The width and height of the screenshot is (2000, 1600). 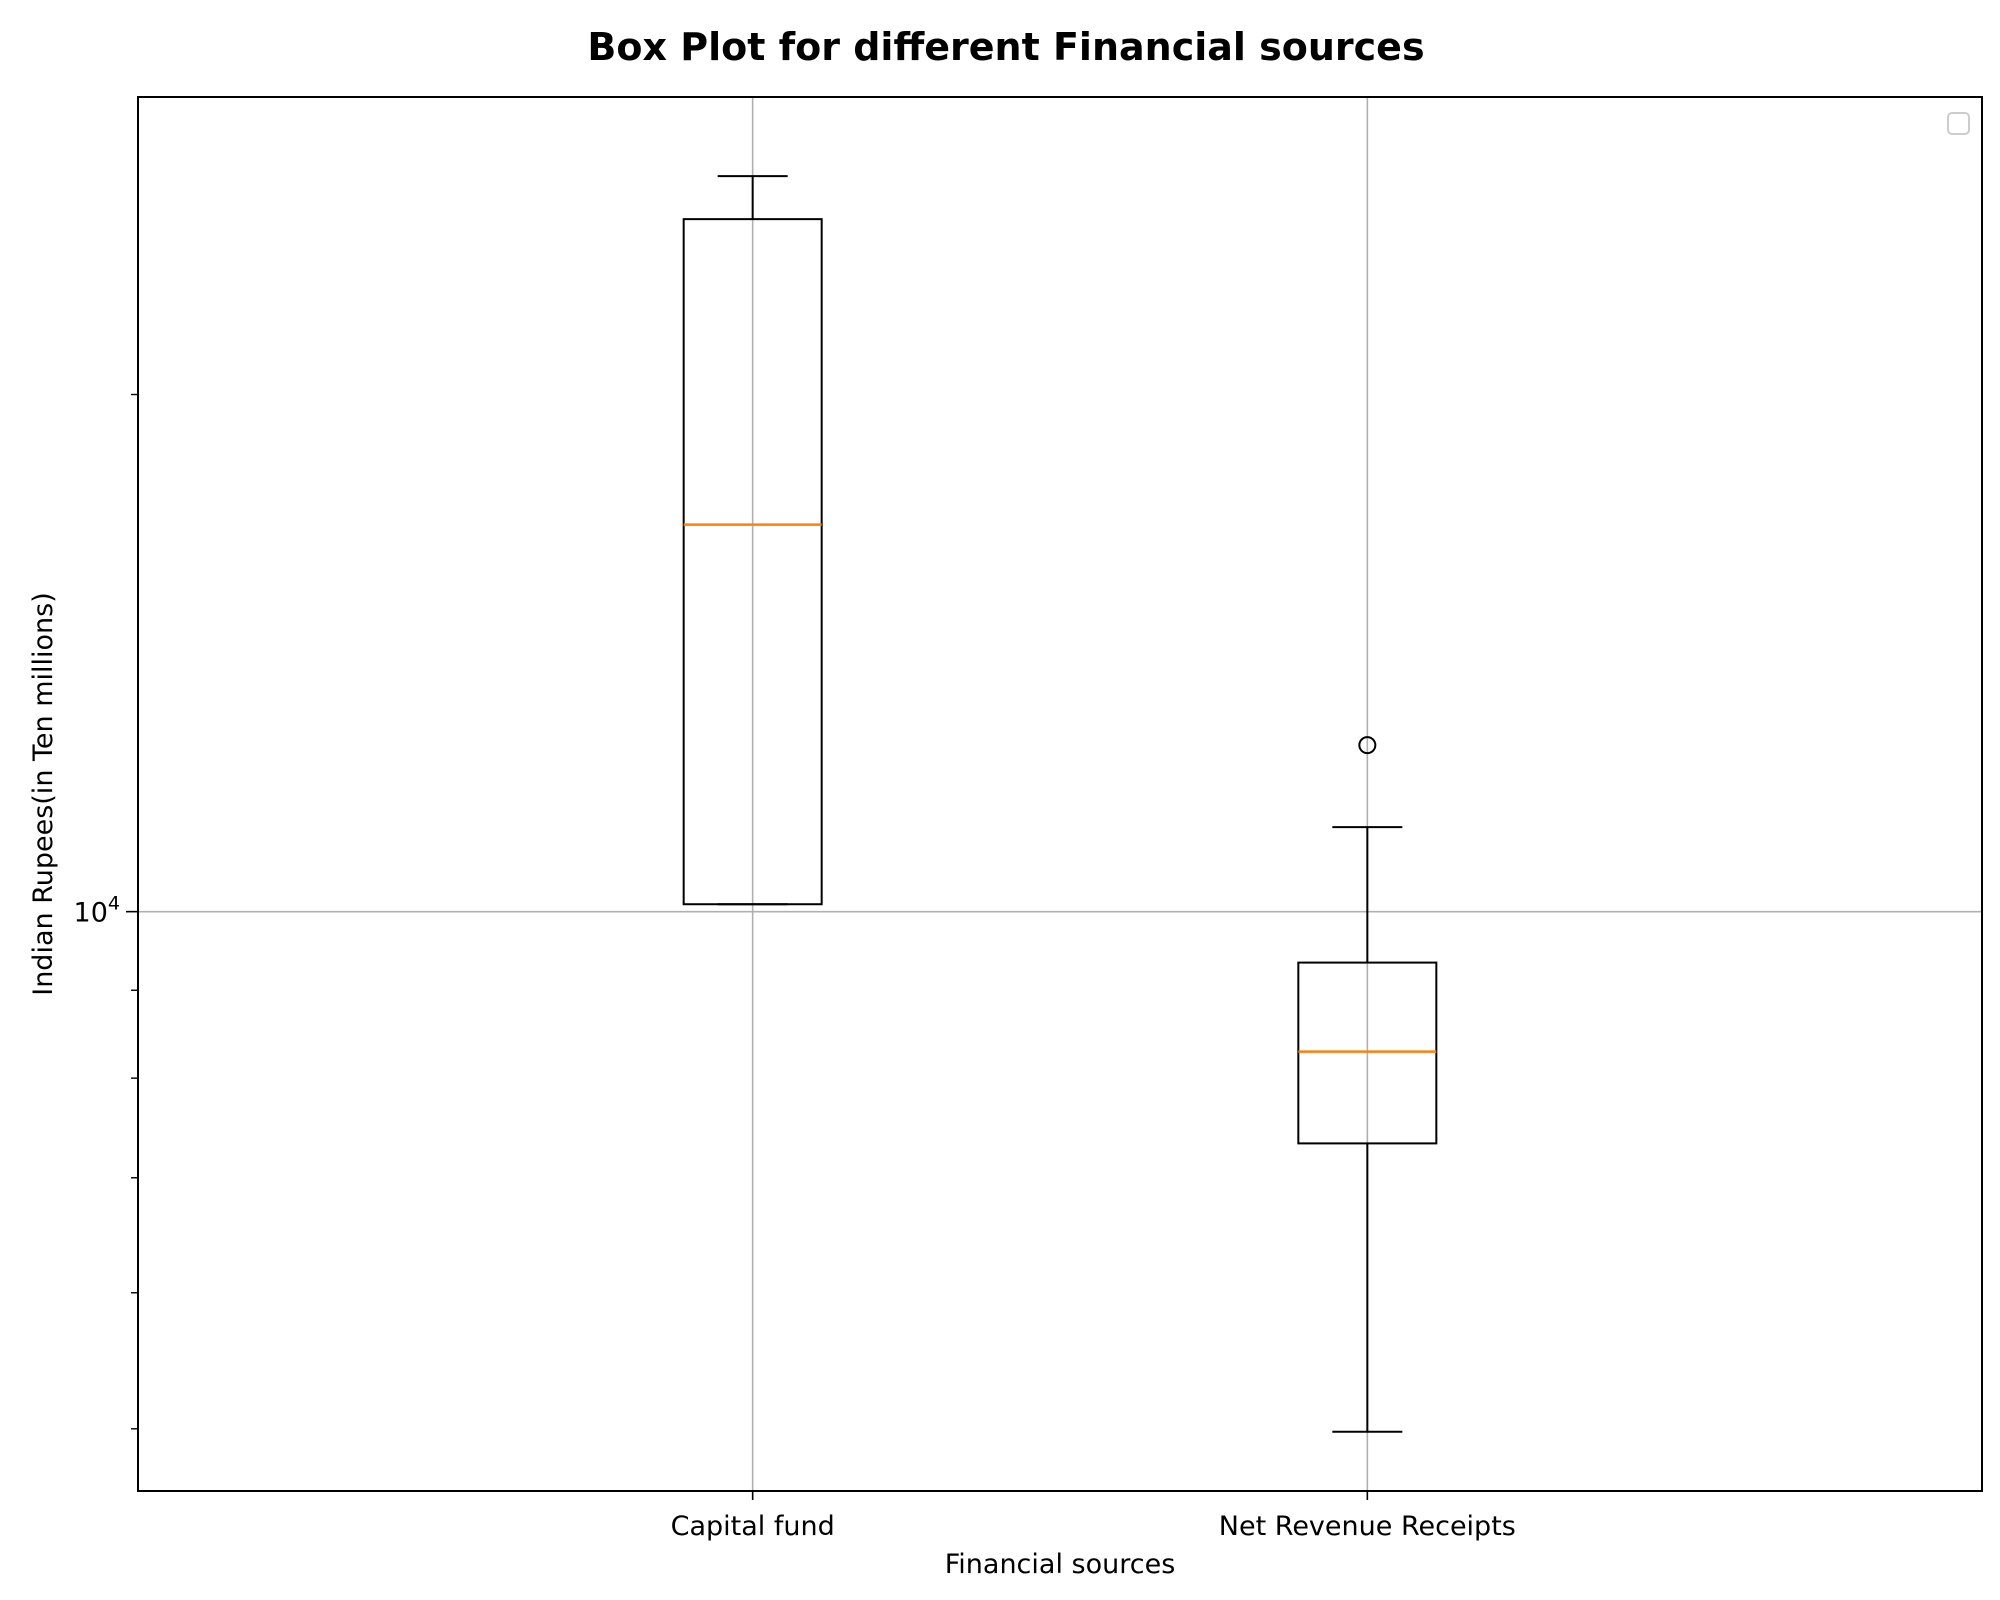 What do you see at coordinates (753, 1526) in the screenshot?
I see `x-tick-label: Capital fund` at bounding box center [753, 1526].